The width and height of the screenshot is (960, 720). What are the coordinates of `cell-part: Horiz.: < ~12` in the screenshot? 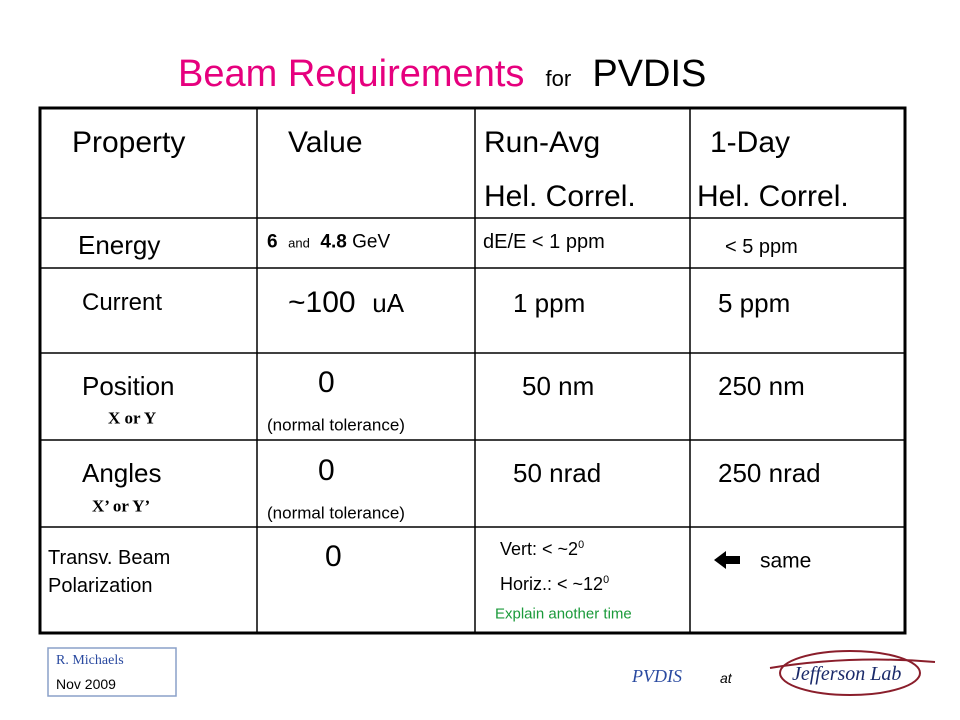 It's located at (552, 584).